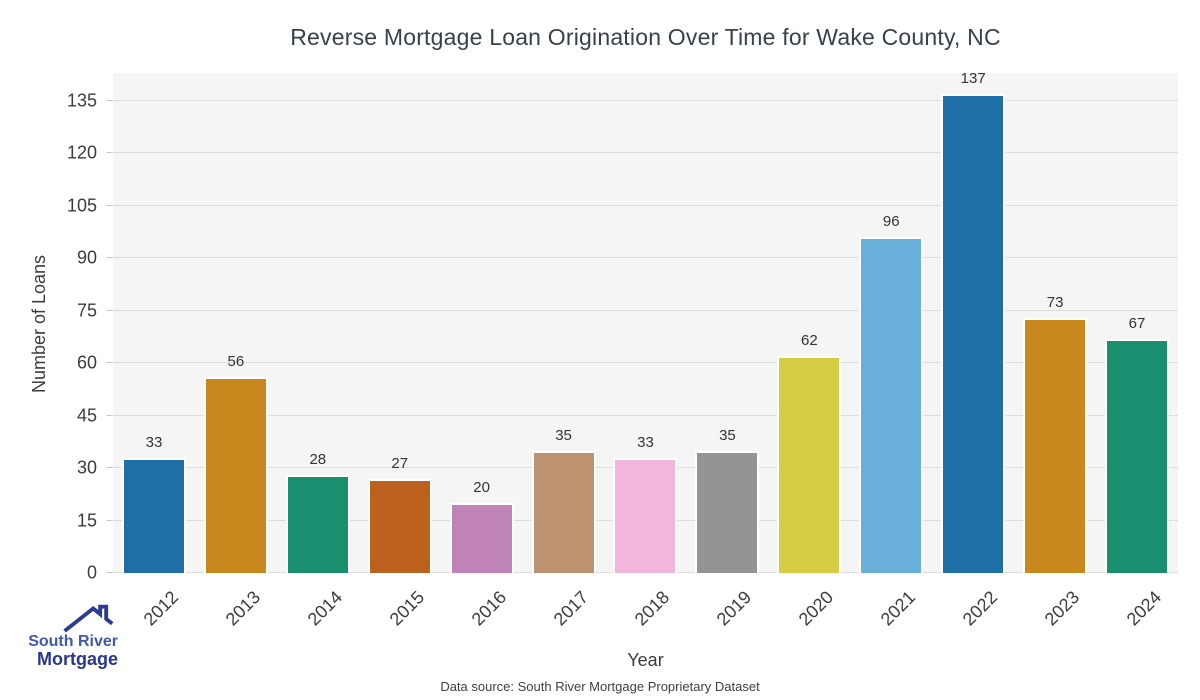 This screenshot has height=700, width=1200. I want to click on x-tick-2024: 2024, so click(1137, 608).